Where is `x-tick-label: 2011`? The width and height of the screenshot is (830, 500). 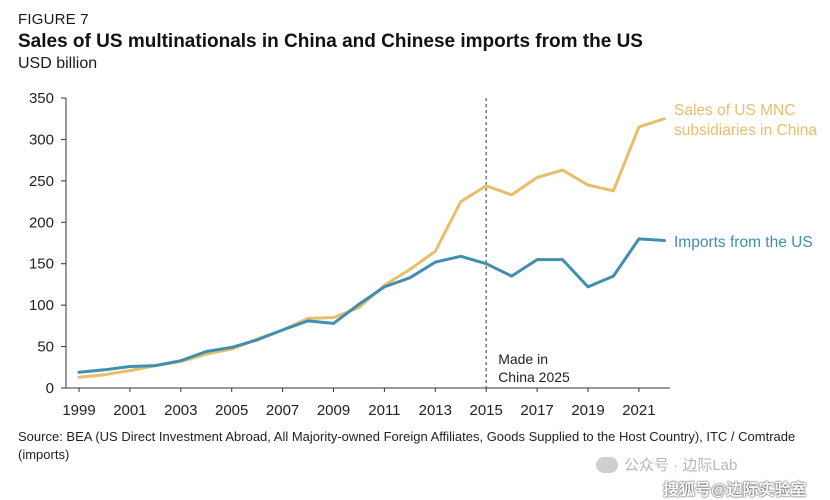 x-tick-label: 2011 is located at coordinates (384, 410).